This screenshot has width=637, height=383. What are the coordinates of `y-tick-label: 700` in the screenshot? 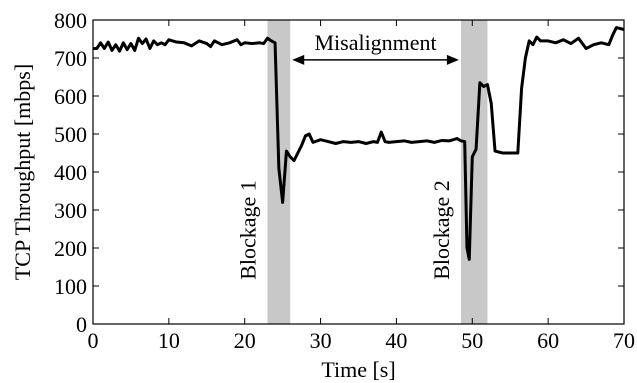 It's located at (70, 58).